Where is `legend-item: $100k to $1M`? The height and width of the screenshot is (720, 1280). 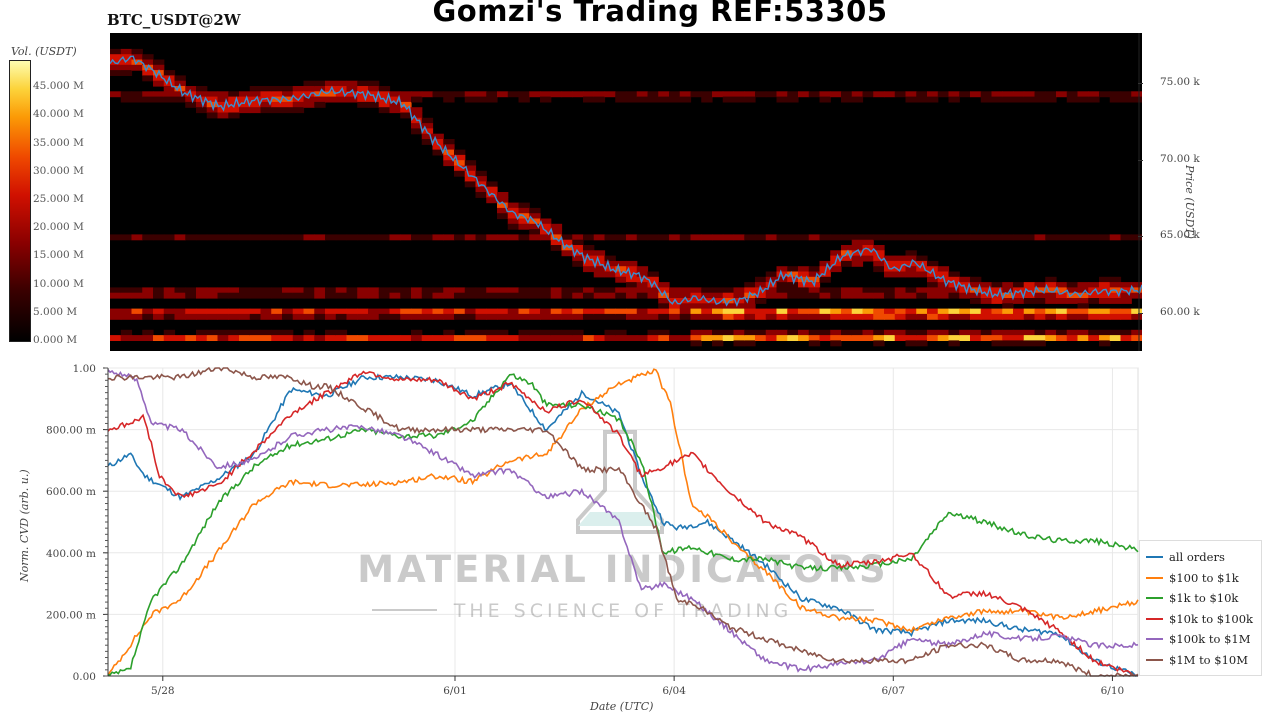 legend-item: $100k to $1M is located at coordinates (1203, 639).